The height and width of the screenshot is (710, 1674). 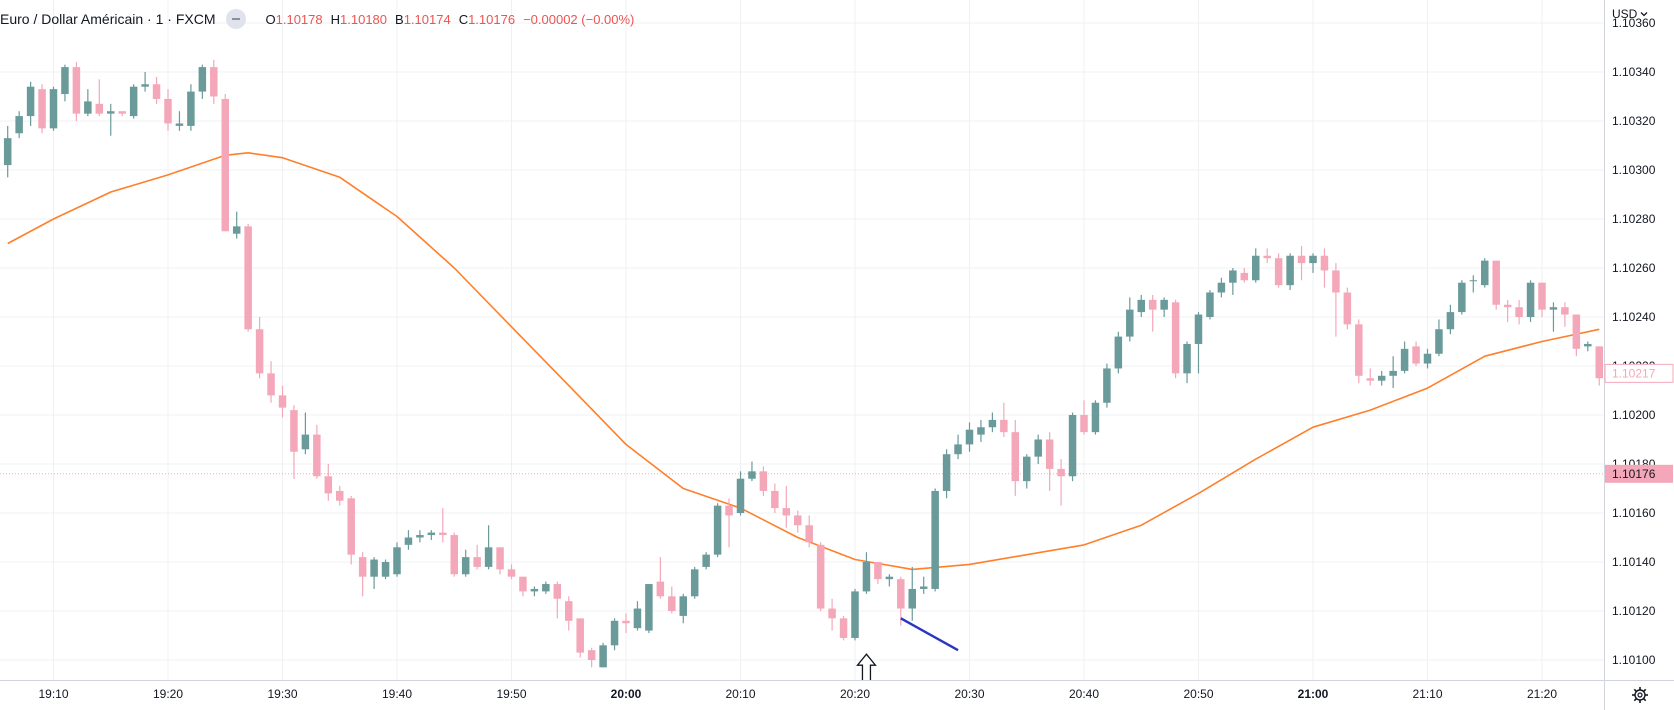 What do you see at coordinates (1630, 14) in the screenshot?
I see `currency-selector: USD` at bounding box center [1630, 14].